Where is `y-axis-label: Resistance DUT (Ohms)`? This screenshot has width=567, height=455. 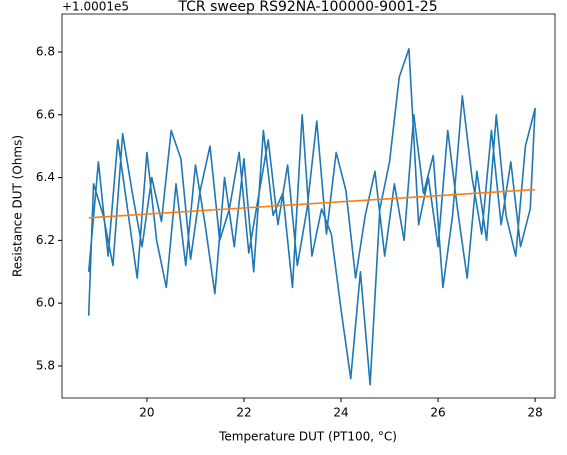 y-axis-label: Resistance DUT (Ohms) is located at coordinates (18, 206).